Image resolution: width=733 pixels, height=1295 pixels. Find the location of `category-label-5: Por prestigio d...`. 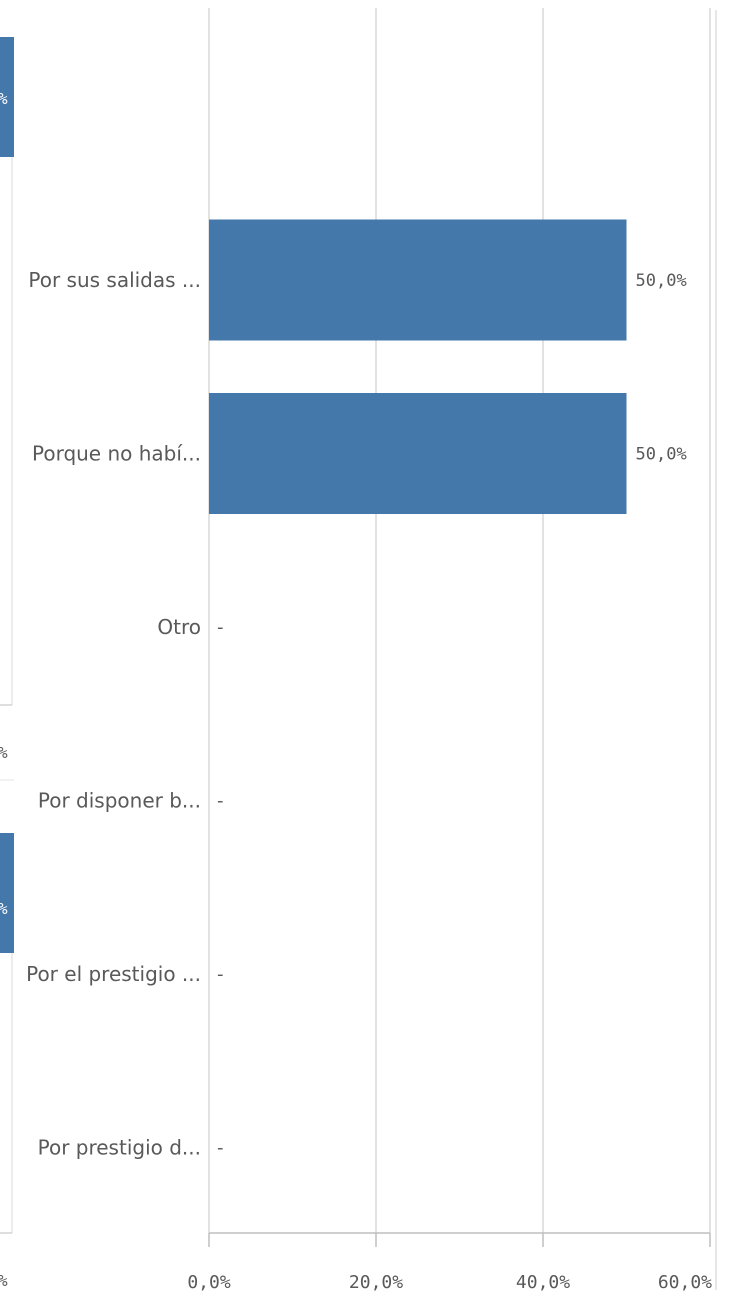

category-label-5: Por prestigio d... is located at coordinates (119, 1148).